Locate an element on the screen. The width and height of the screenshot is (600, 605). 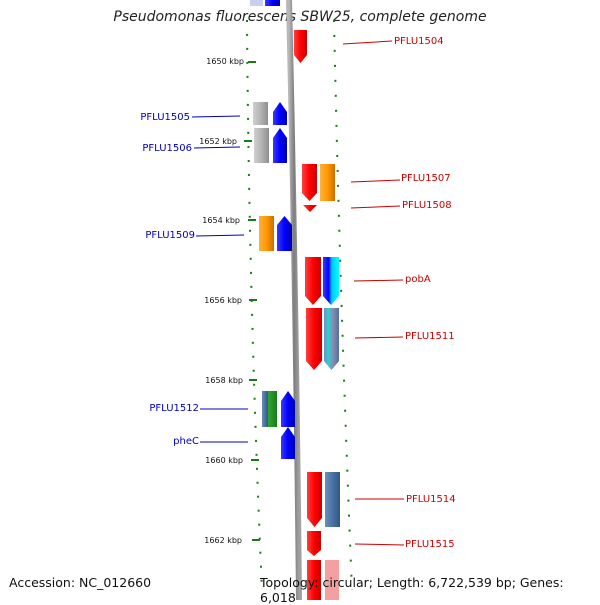
gene-pflu1512 is located at coordinates (278, 409).